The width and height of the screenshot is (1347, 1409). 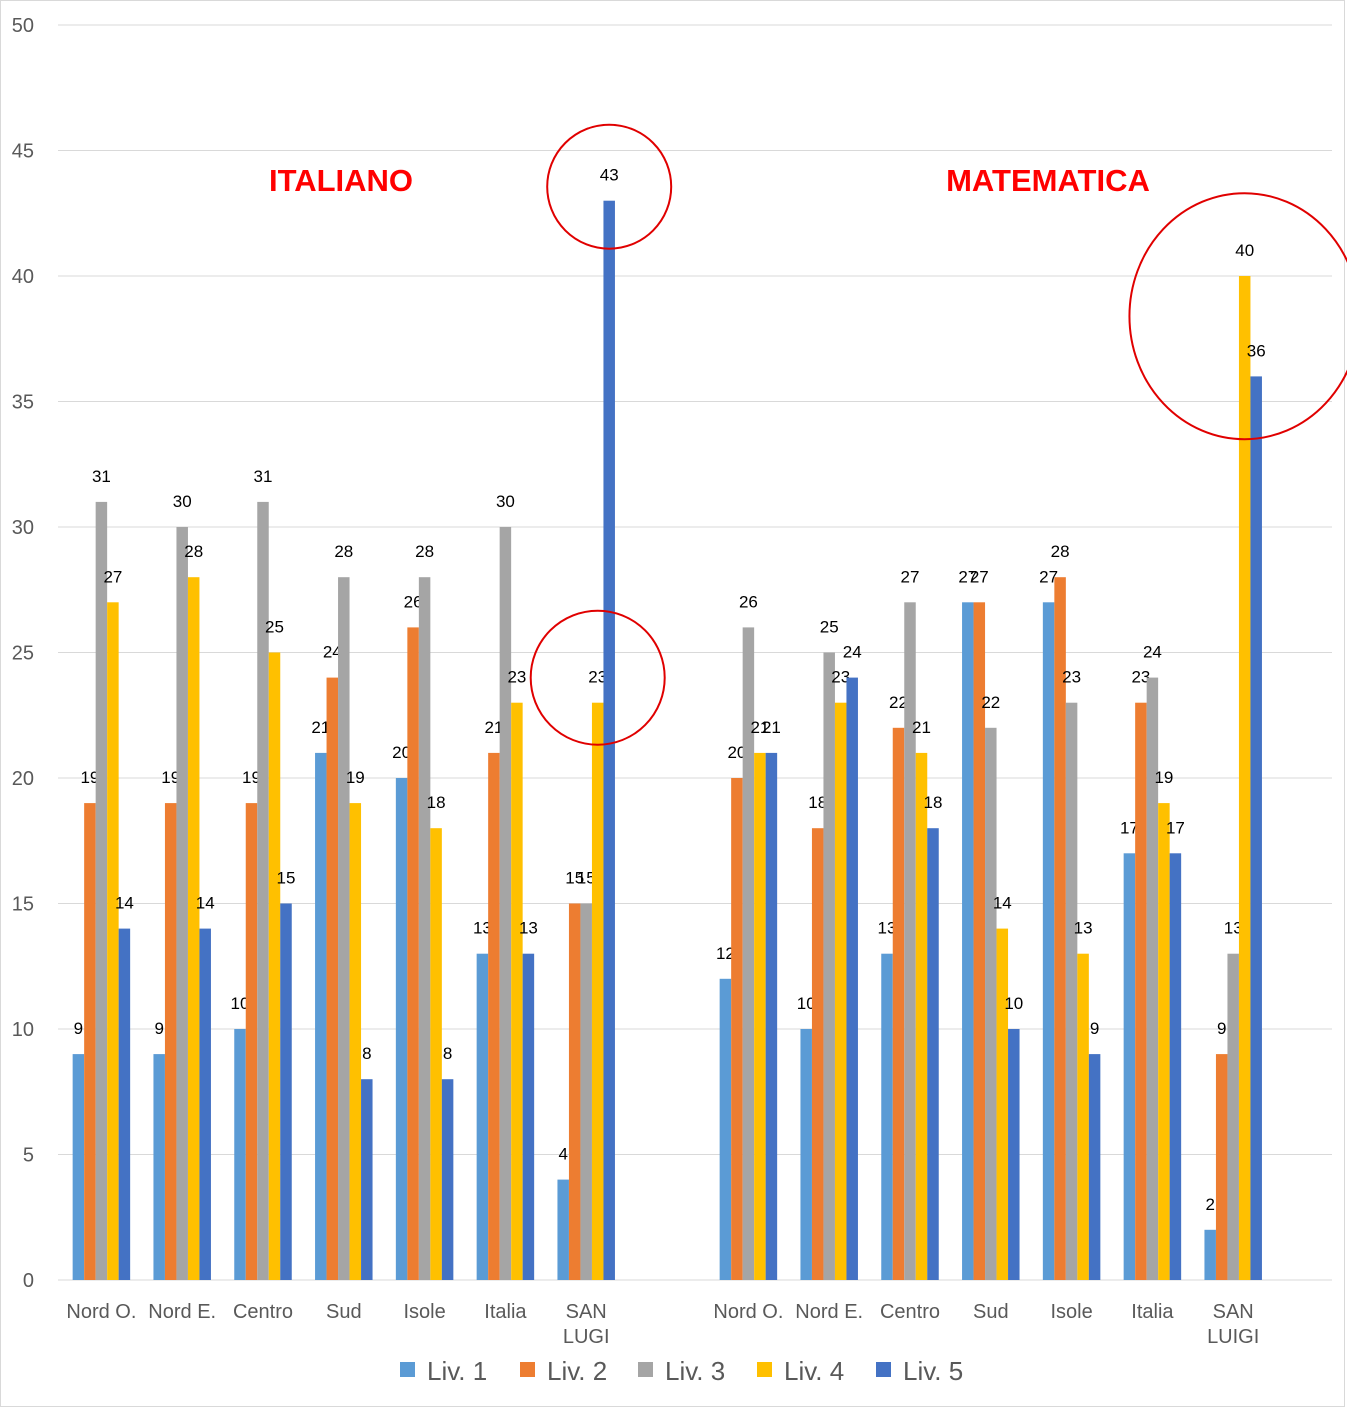 What do you see at coordinates (910, 1312) in the screenshot?
I see `category-label: Centro` at bounding box center [910, 1312].